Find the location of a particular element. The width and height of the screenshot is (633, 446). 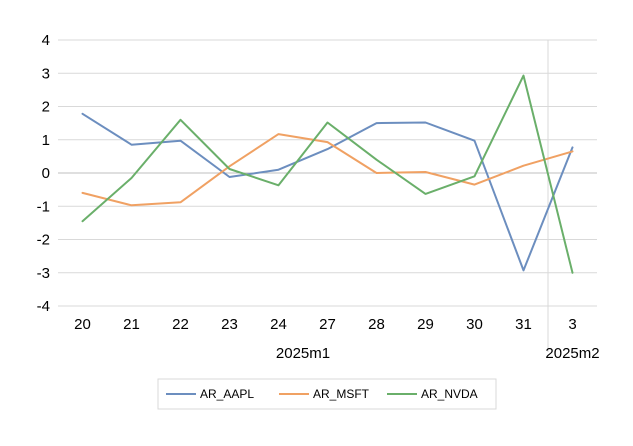

x-tick-label: 20 is located at coordinates (82, 324).